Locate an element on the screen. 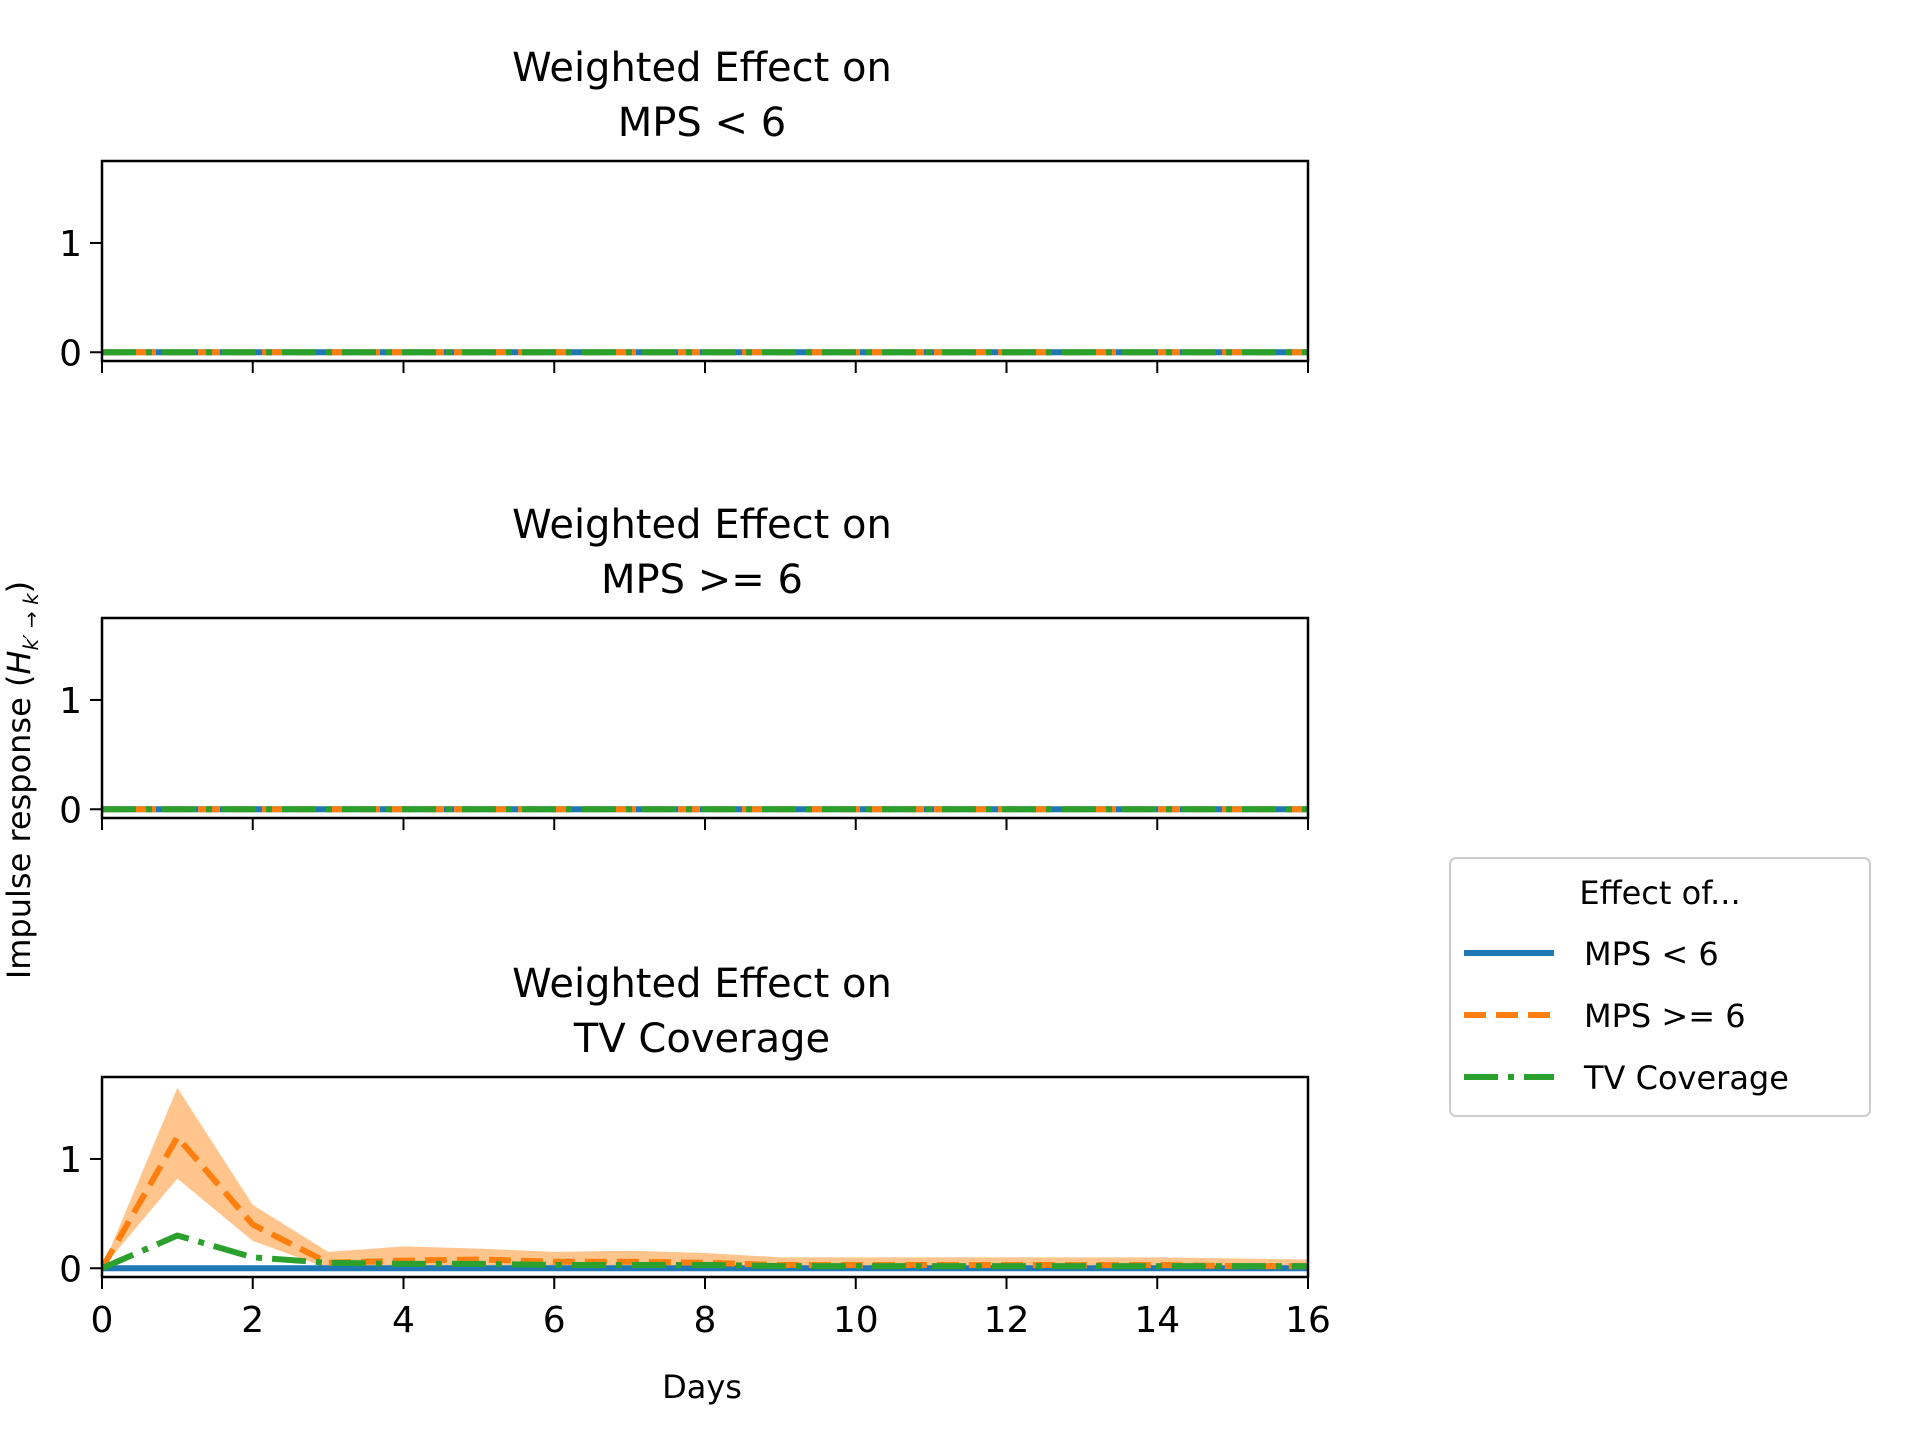 This screenshot has height=1440, width=1920. x-tick-label: 8 is located at coordinates (705, 1320).